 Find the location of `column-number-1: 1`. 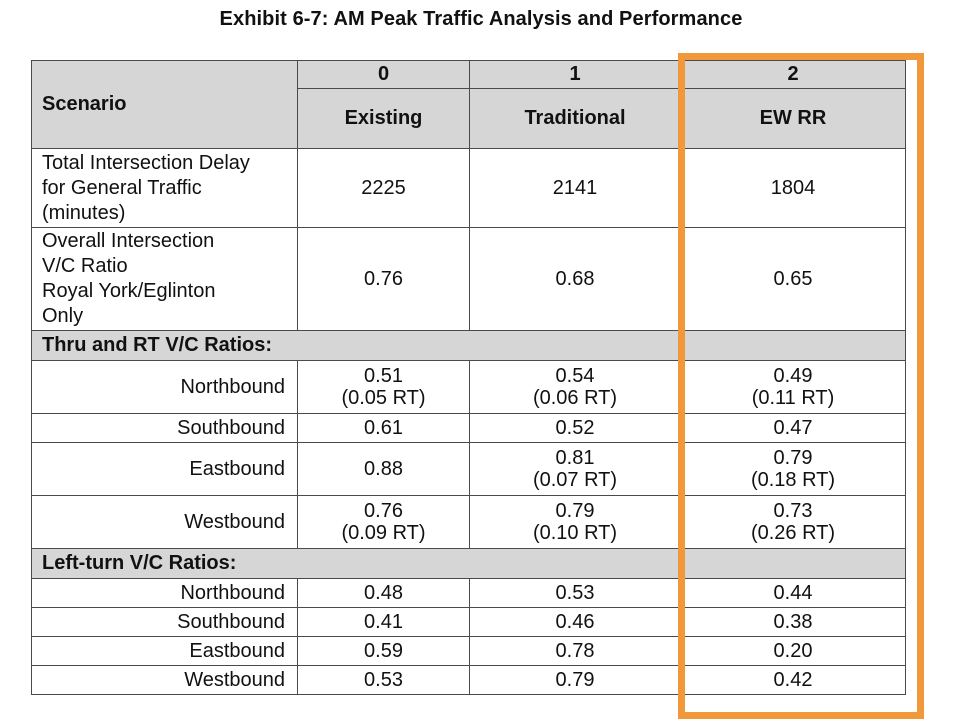

column-number-1: 1 is located at coordinates (575, 74).